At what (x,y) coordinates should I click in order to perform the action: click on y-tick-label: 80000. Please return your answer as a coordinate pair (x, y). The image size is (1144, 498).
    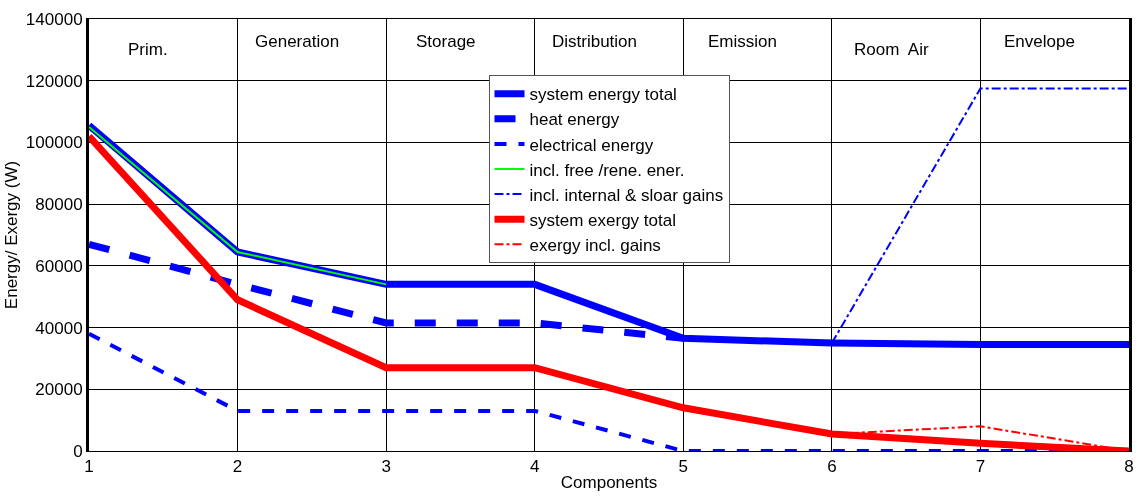
    Looking at the image, I should click on (59, 205).